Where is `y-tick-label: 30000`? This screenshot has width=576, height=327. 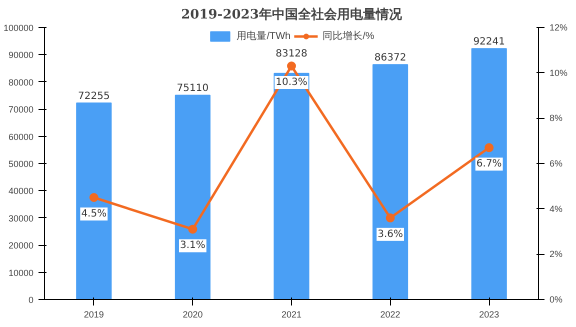 y-tick-label: 30000 is located at coordinates (21, 218).